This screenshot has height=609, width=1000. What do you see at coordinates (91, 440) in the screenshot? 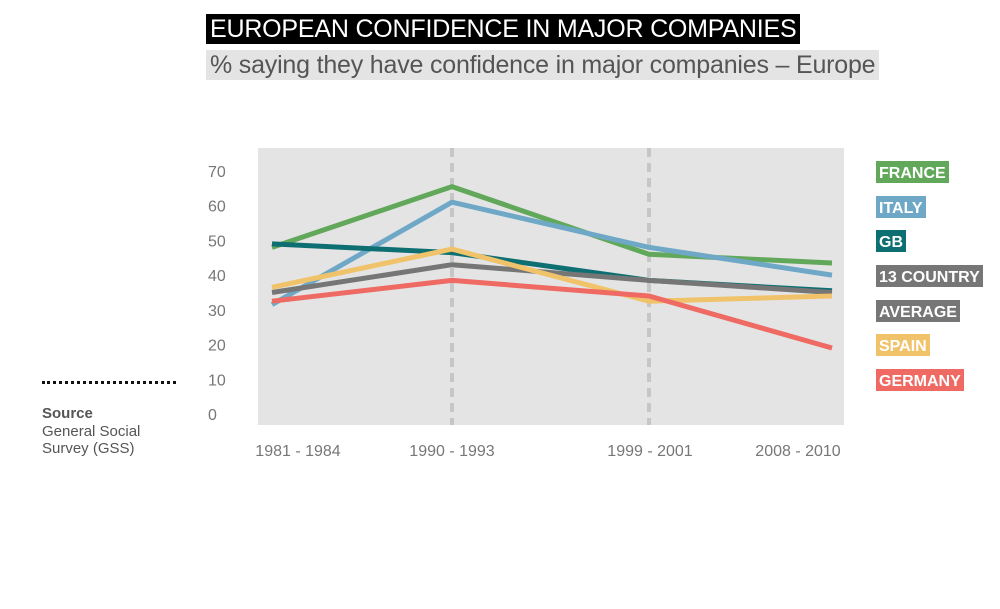
I see `source-text: General Social Survey (GSS)` at bounding box center [91, 440].